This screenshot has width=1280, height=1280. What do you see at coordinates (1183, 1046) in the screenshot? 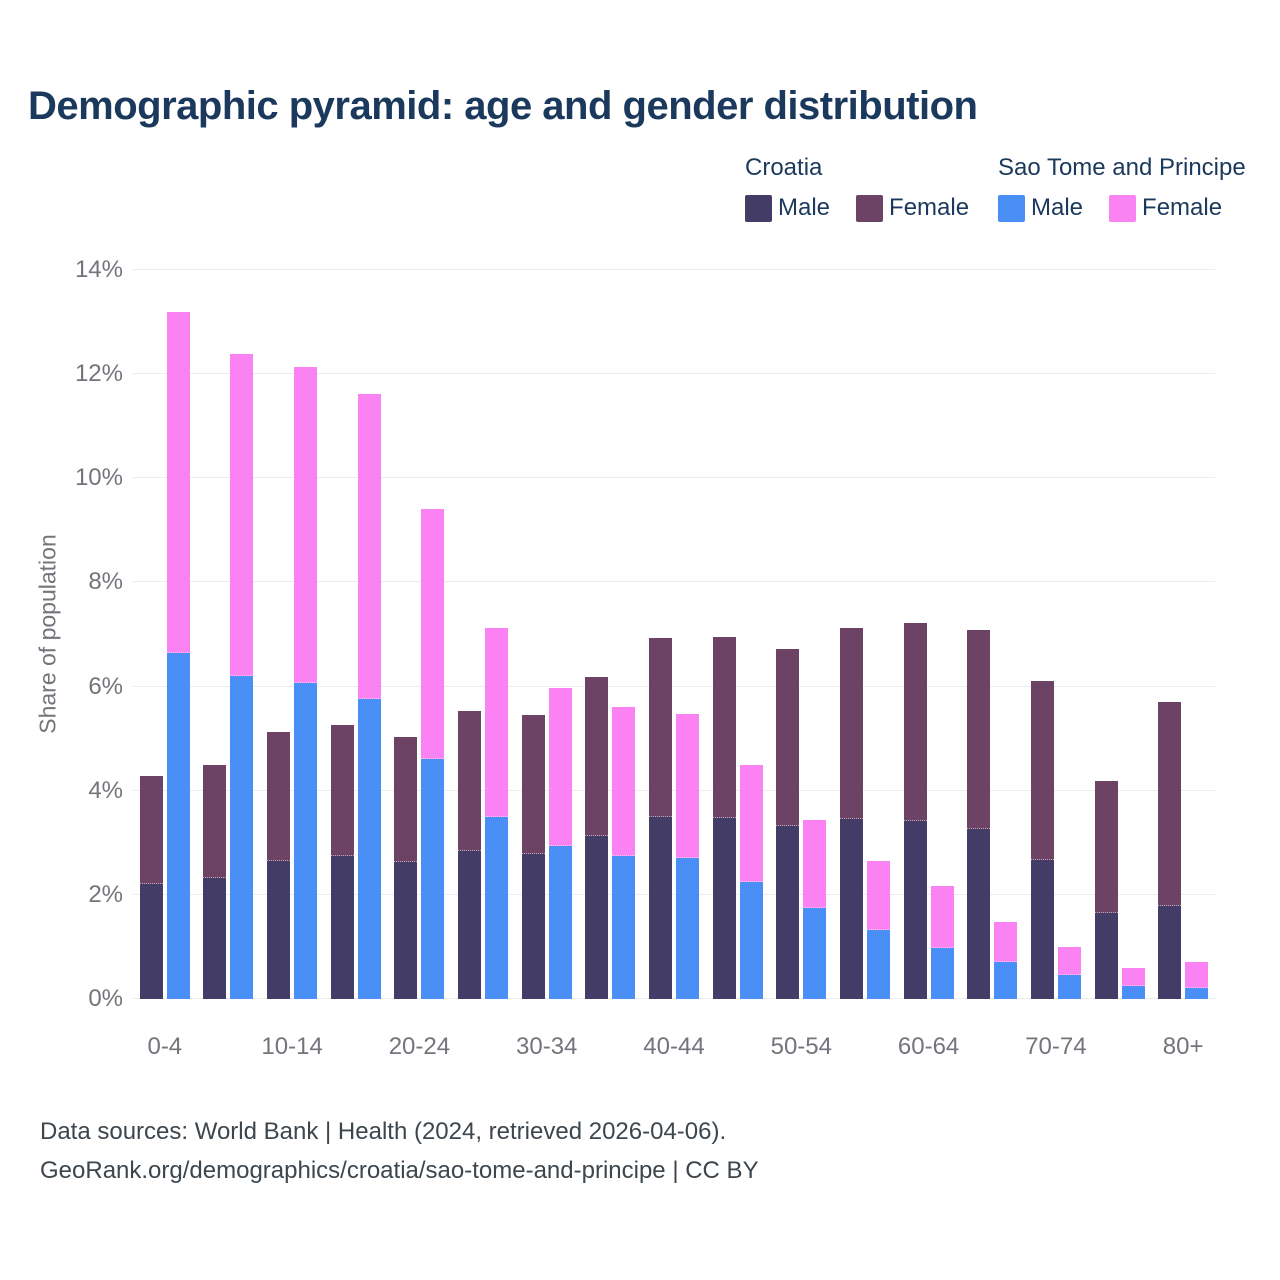
I see `x-tick-label-80+: 80+` at bounding box center [1183, 1046].